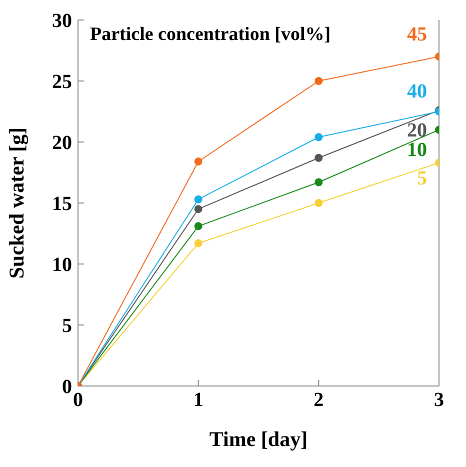 The width and height of the screenshot is (466, 467). What do you see at coordinates (62, 82) in the screenshot?
I see `y-tick-label: 25` at bounding box center [62, 82].